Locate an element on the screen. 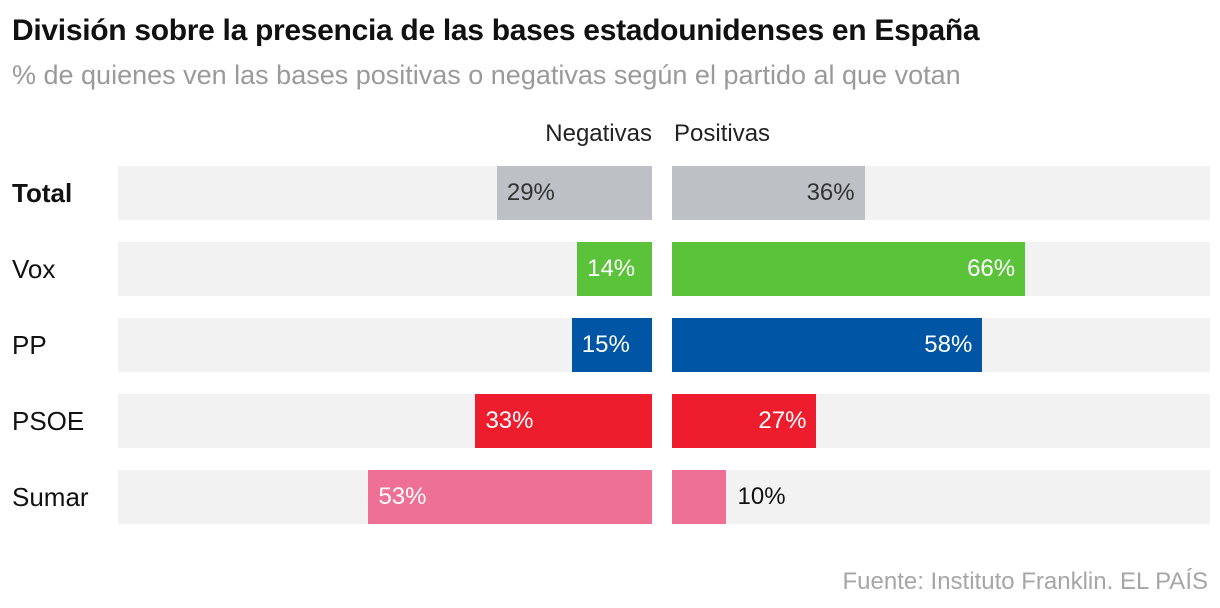 The width and height of the screenshot is (1220, 608). row-label-pp: PP is located at coordinates (29, 345).